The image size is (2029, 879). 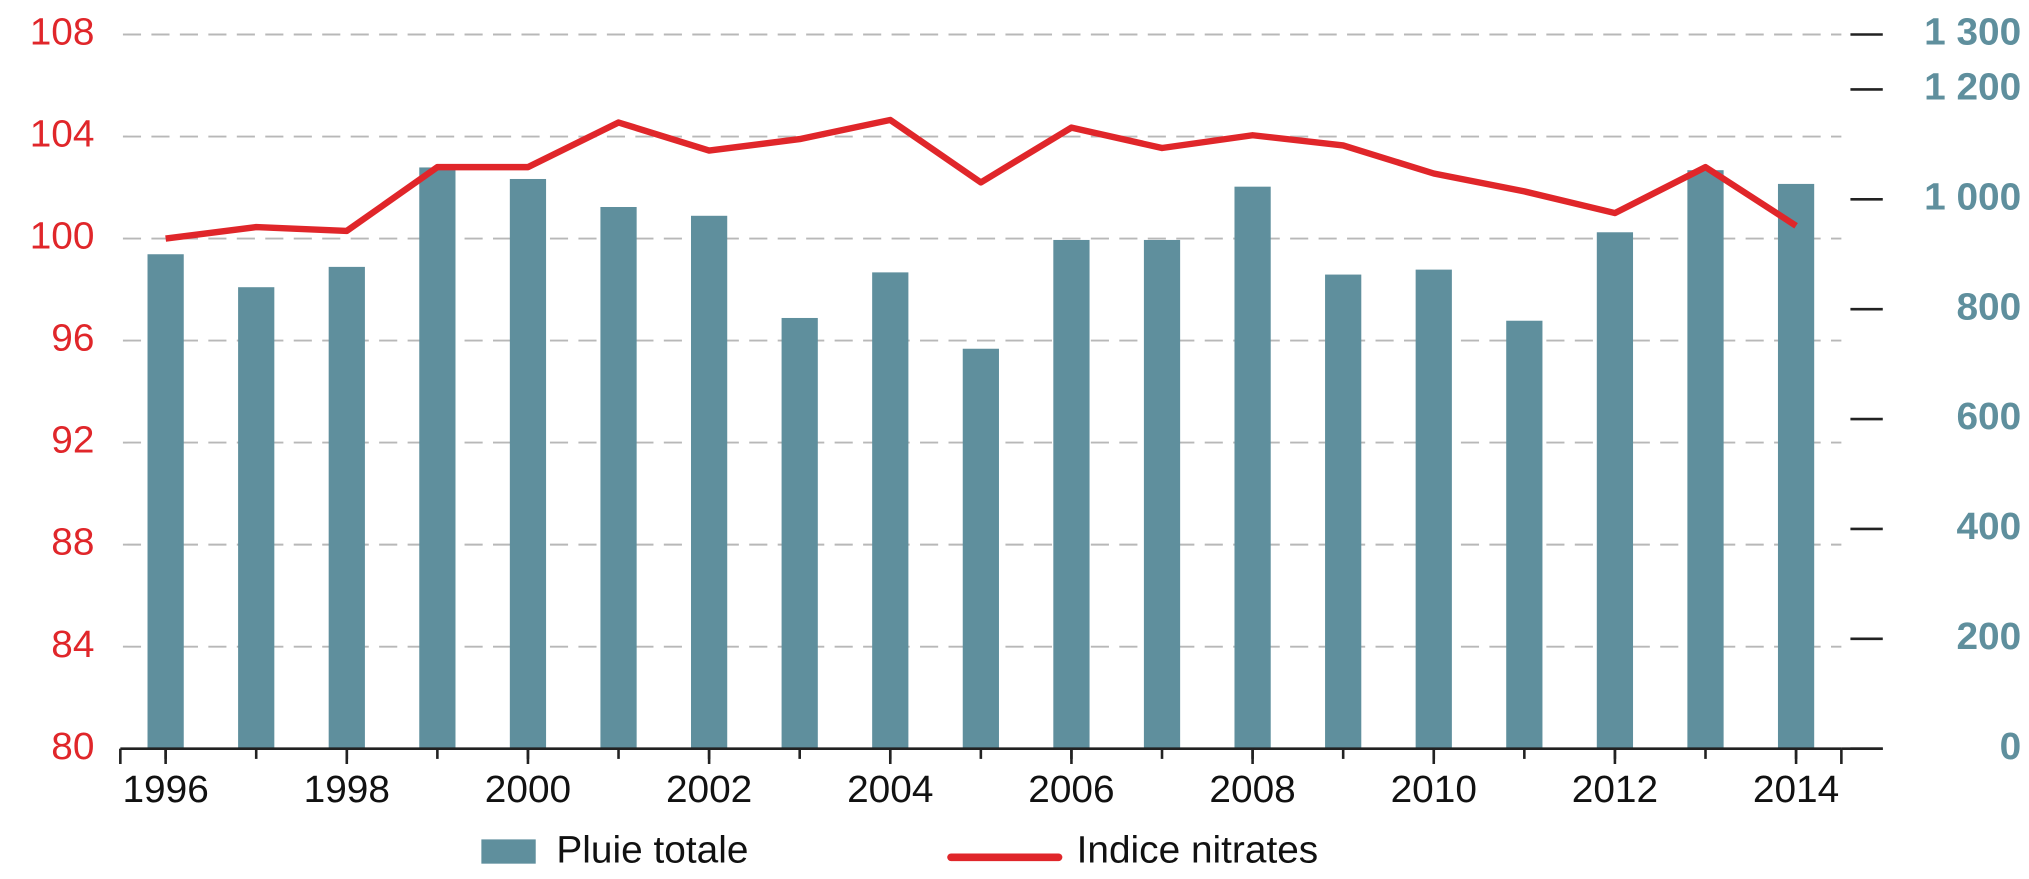 I want to click on y2-tick-label: 400, so click(x=1988, y=526).